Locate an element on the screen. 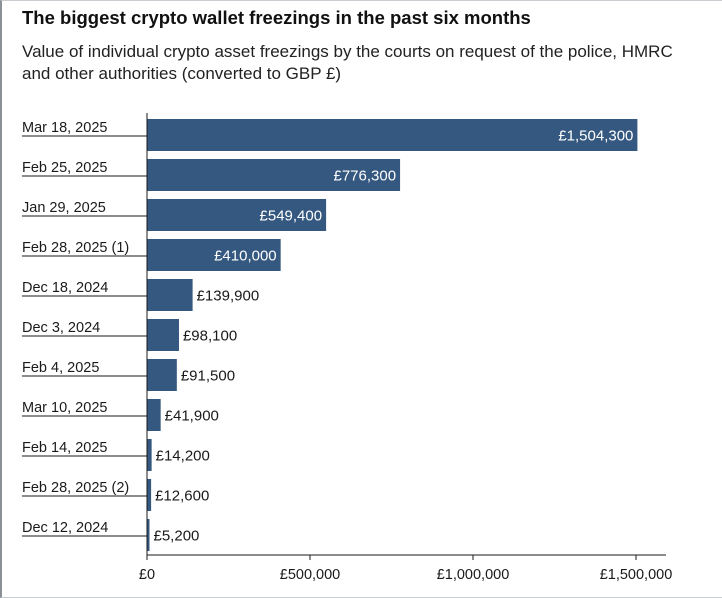 The image size is (722, 598). category-label: Feb 28, 2025 (1) is located at coordinates (75, 248).